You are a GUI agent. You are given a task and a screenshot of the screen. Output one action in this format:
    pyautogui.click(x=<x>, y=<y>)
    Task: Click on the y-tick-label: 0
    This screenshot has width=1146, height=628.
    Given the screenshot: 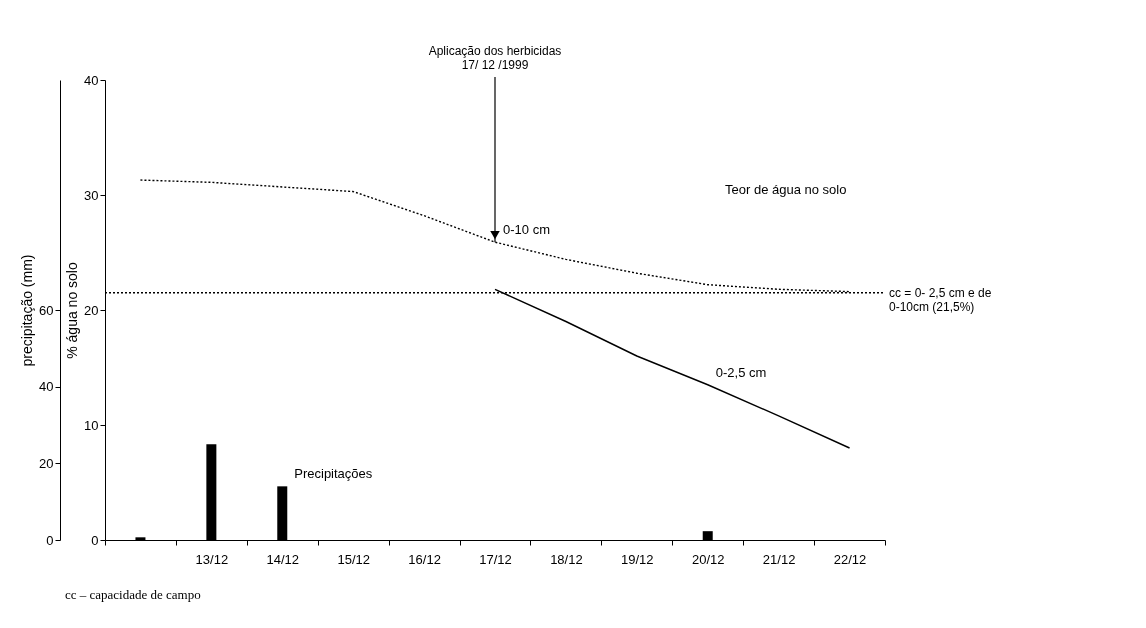 What is the action you would take?
    pyautogui.click(x=95, y=540)
    